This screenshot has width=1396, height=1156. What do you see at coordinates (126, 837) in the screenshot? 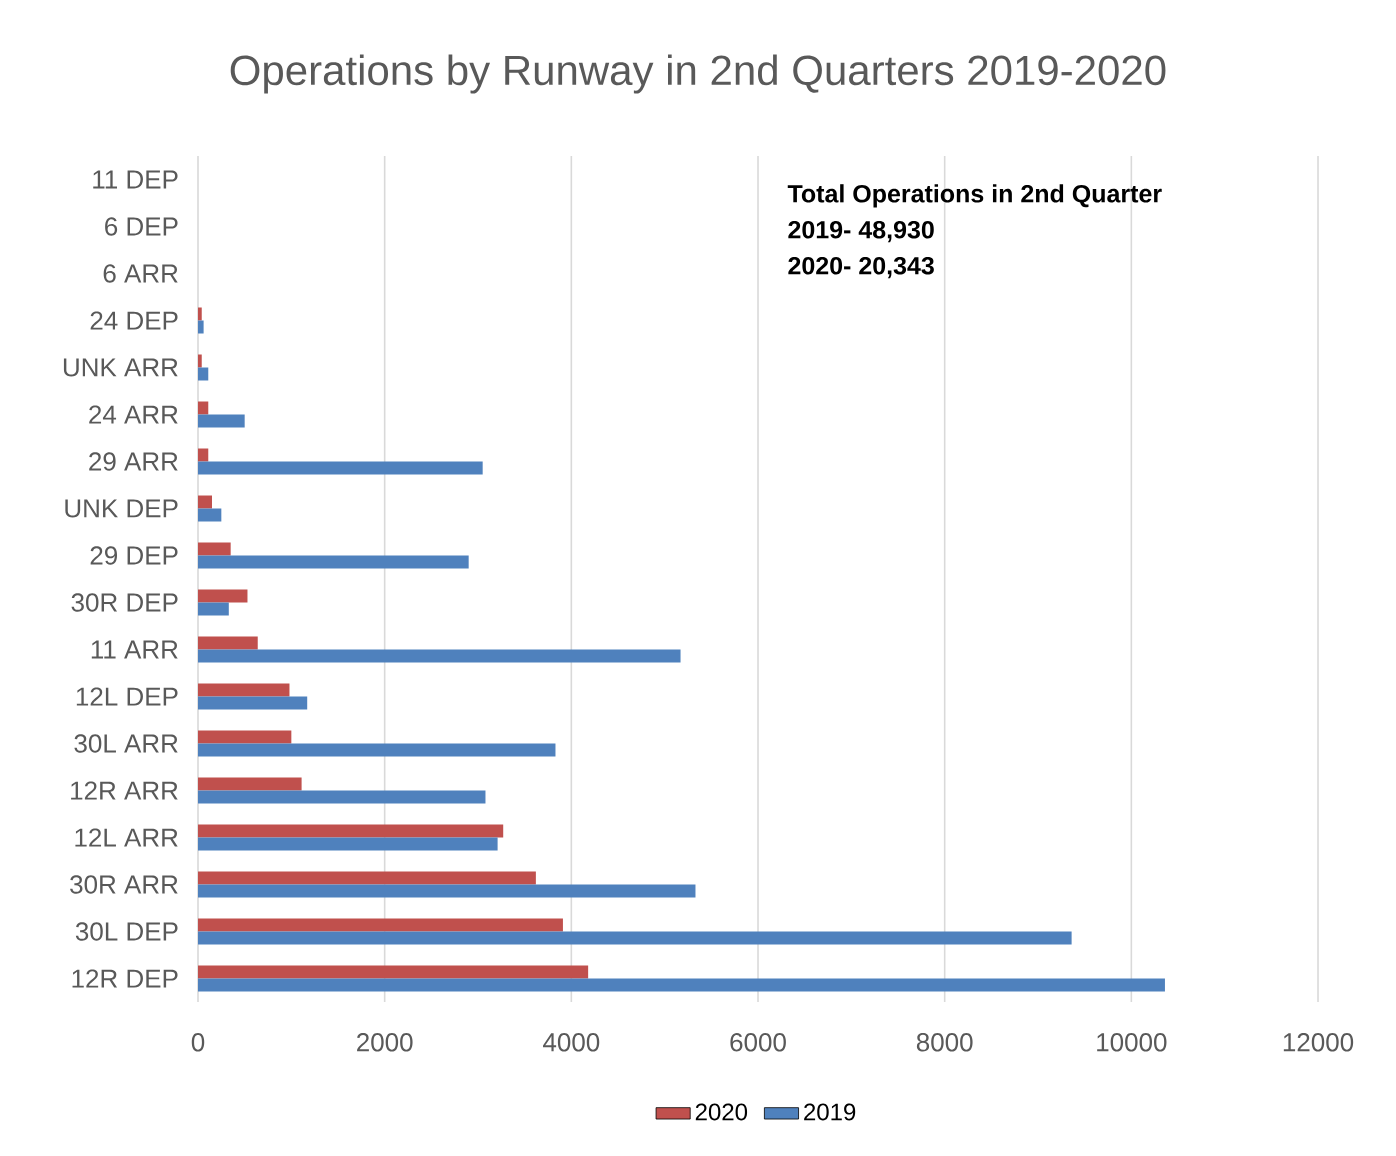
I see `y-tick-label: 12L ARR` at bounding box center [126, 837].